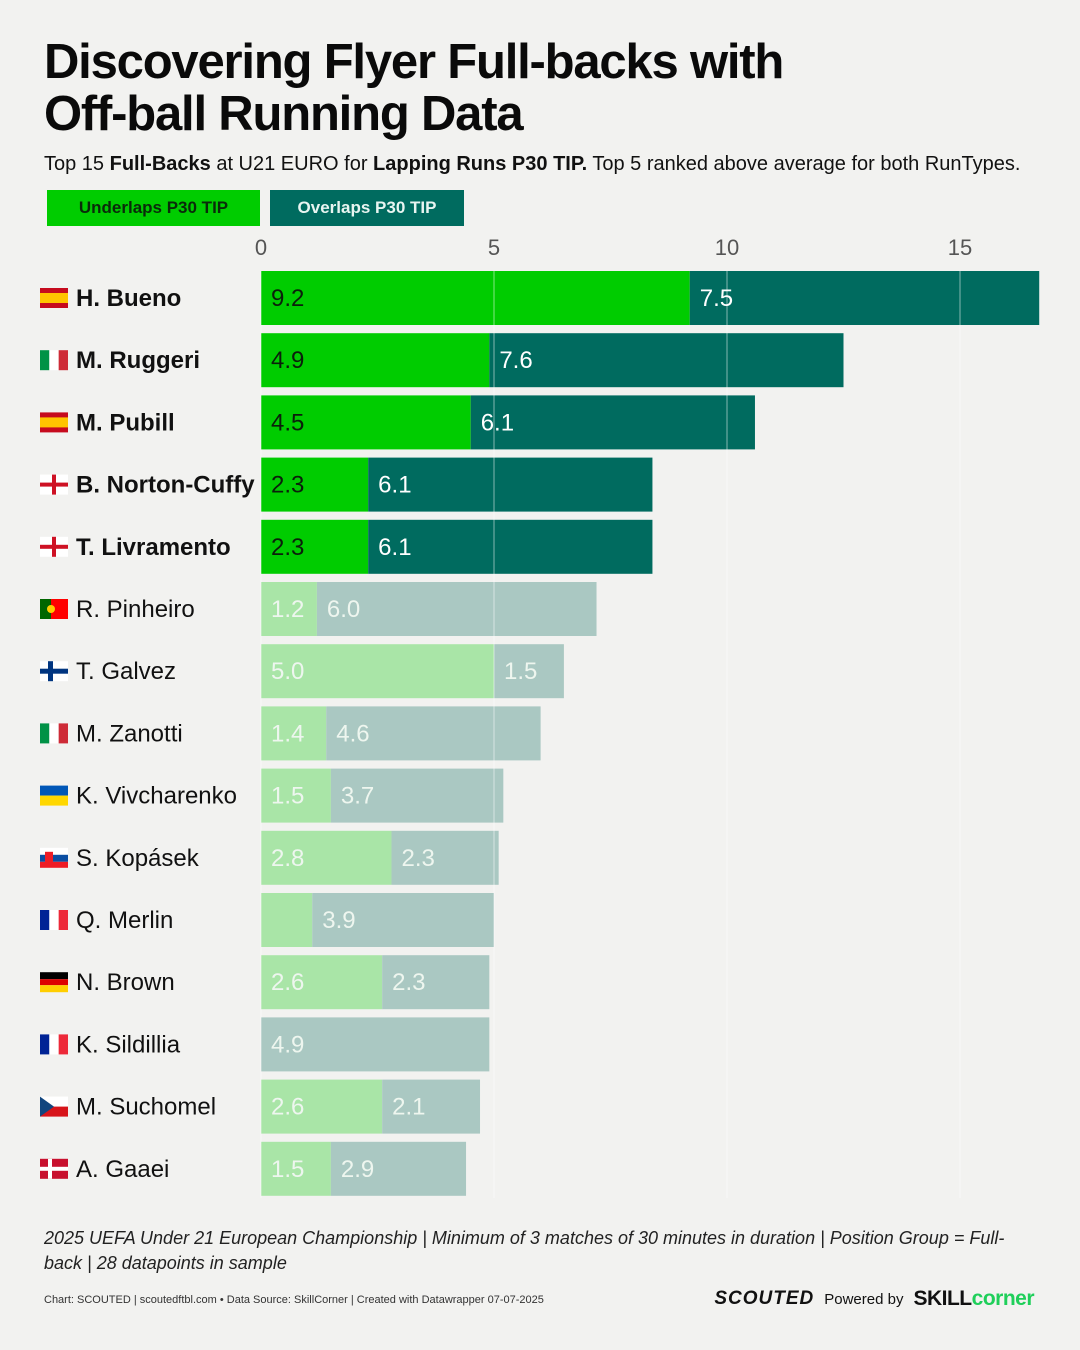  What do you see at coordinates (125, 982) in the screenshot?
I see `player-name: N. Brown` at bounding box center [125, 982].